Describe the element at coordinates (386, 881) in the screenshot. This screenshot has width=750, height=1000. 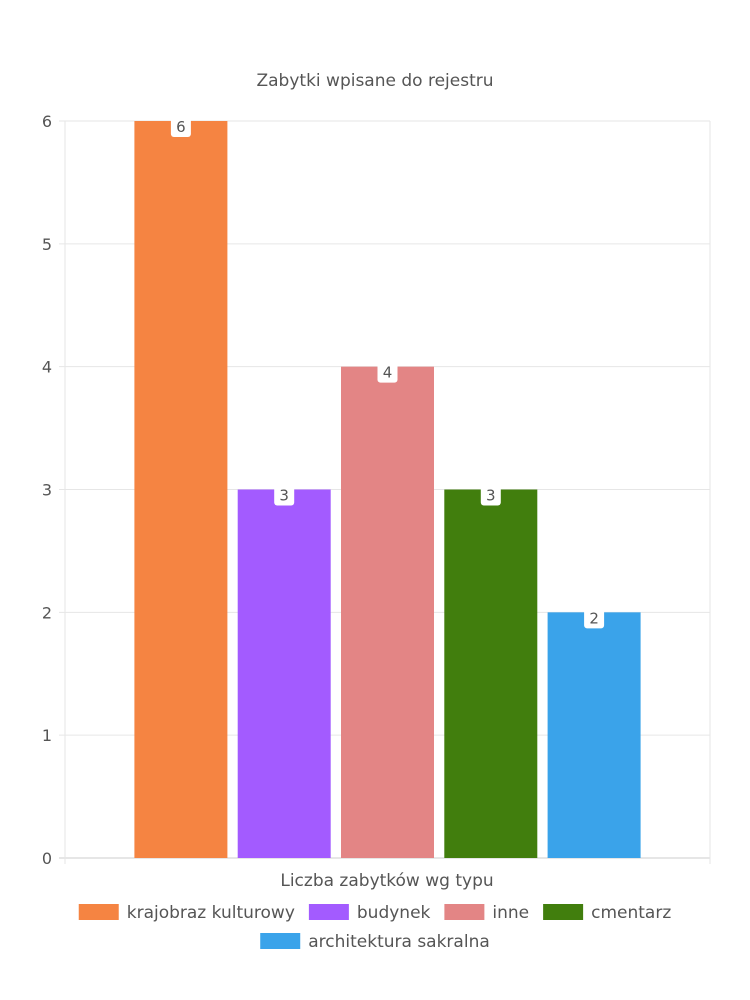
I see `x-axis-label: Liczba zabytków wg typu` at that location.